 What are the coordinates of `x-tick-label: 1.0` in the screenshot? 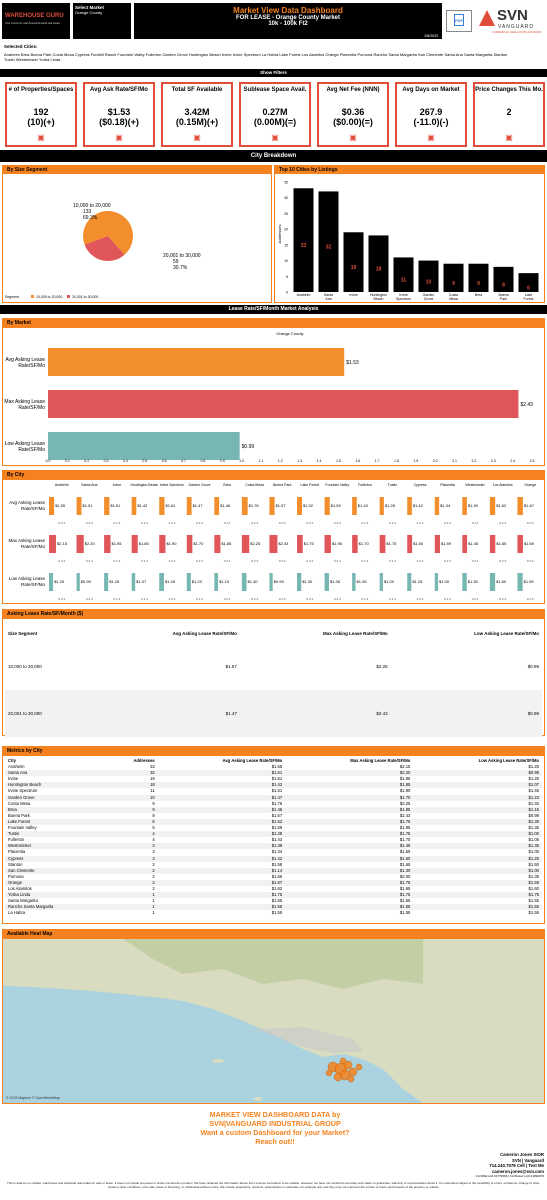 It's located at (241, 461).